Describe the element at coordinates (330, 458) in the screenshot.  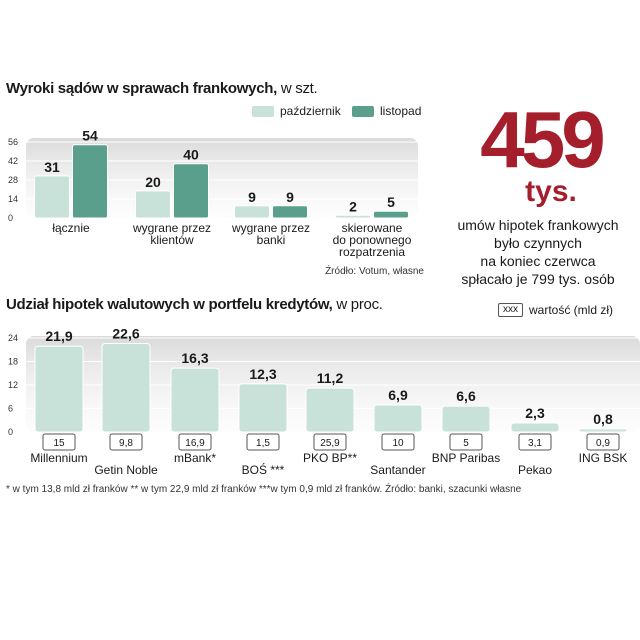
I see `chart2-category-label: PKO BP**` at that location.